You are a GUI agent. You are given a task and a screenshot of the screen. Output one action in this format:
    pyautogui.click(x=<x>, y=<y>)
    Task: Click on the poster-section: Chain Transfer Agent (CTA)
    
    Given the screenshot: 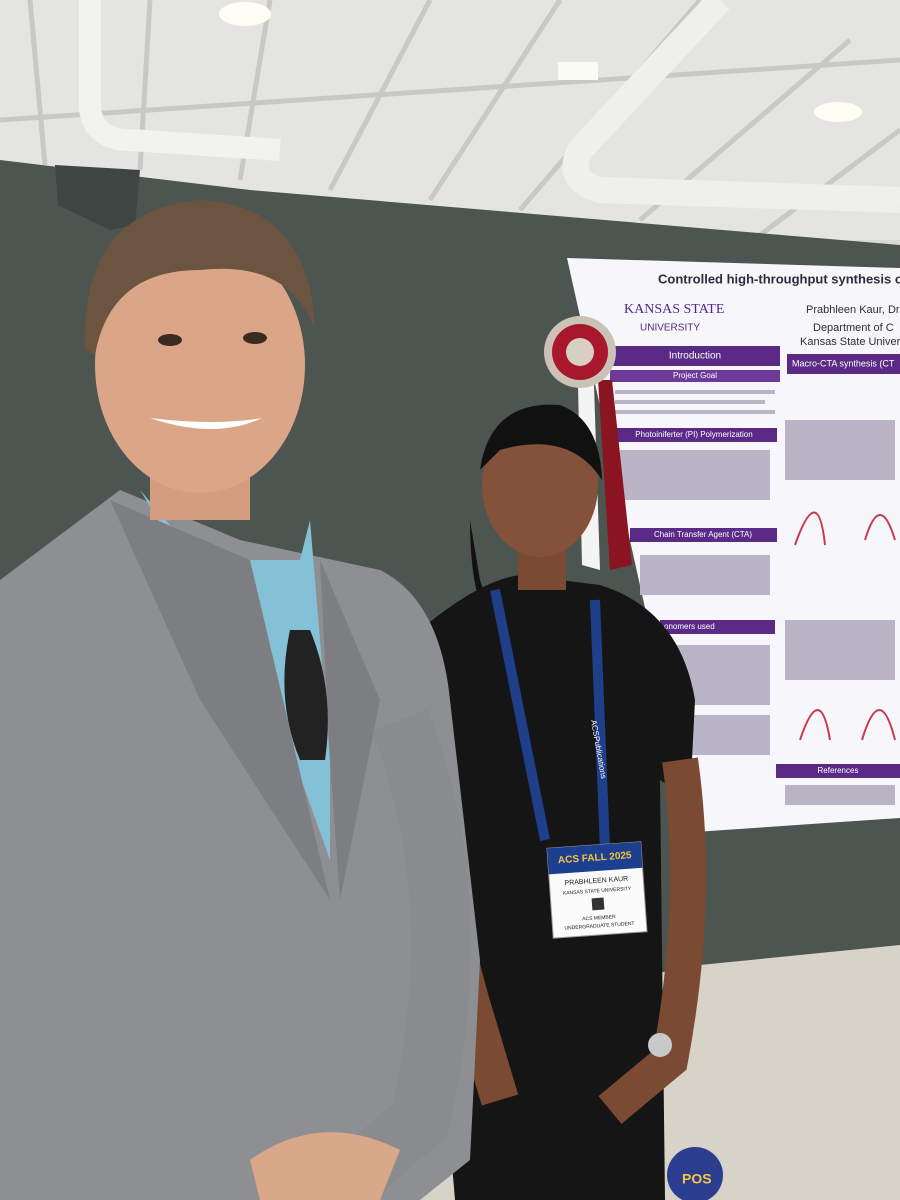 What is the action you would take?
    pyautogui.click(x=703, y=534)
    